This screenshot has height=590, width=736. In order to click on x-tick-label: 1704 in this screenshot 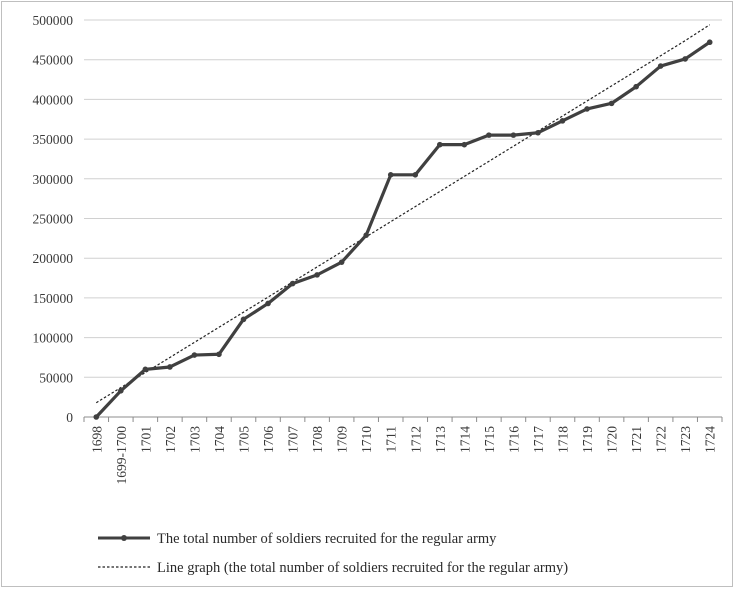, I will do `click(219, 439)`.